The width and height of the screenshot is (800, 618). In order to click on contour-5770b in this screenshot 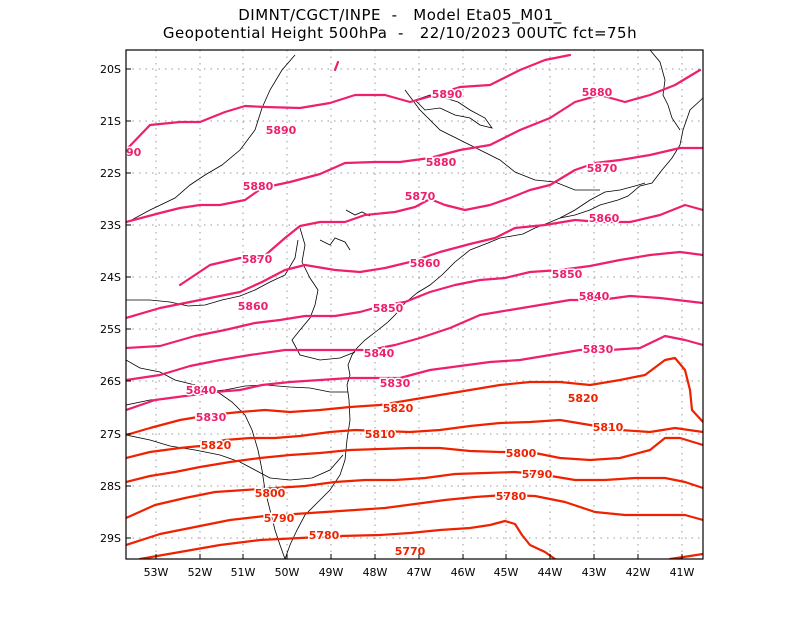, I will do `click(685, 555)`.